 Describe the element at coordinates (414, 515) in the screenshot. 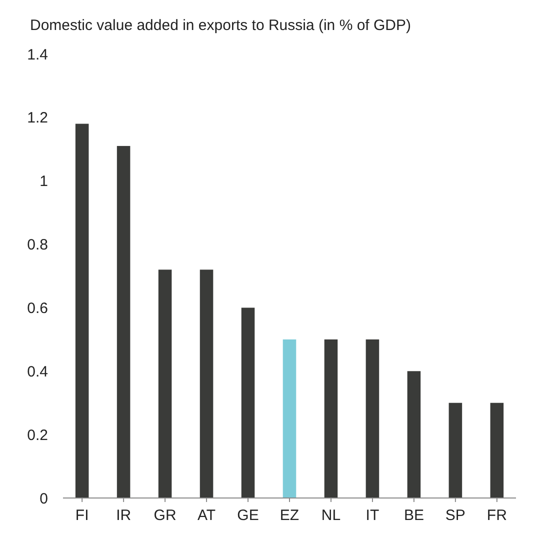

I see `x-tick-label: BE` at that location.